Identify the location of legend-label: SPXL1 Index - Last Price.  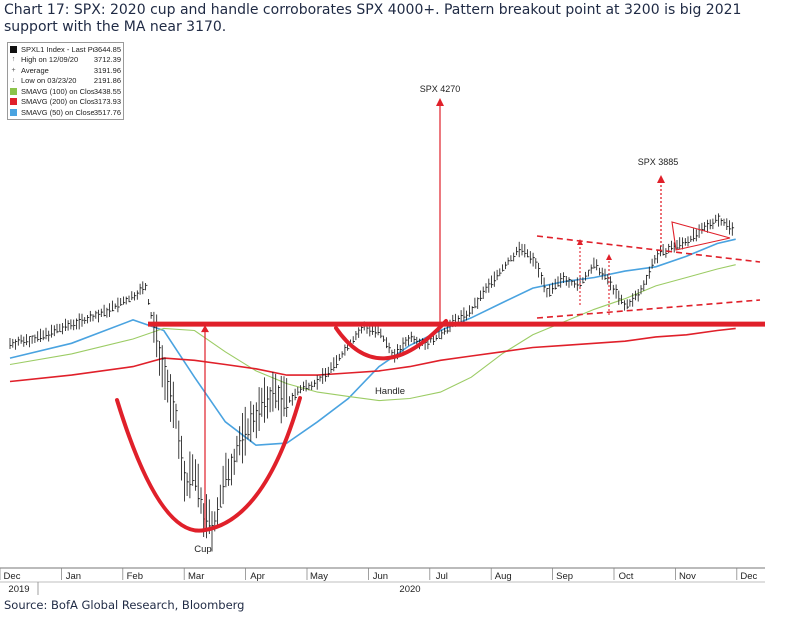
(57, 49).